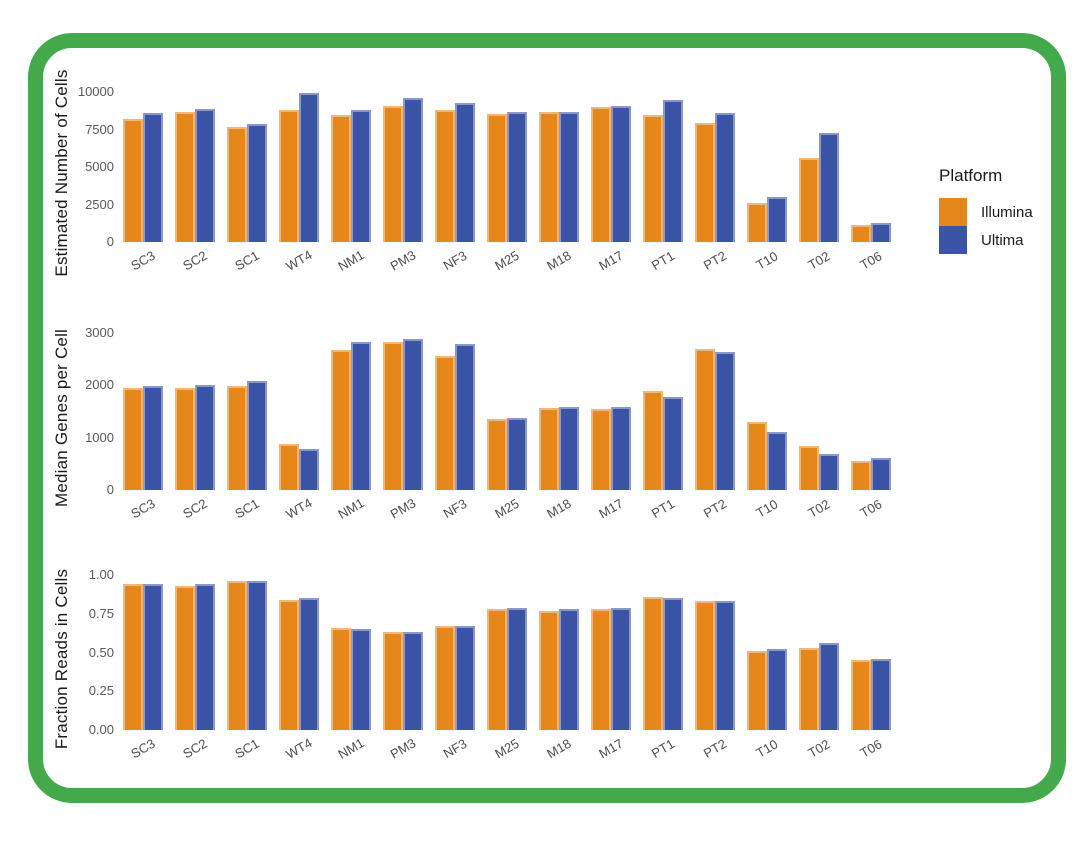 This screenshot has width=1086, height=858. What do you see at coordinates (101, 691) in the screenshot?
I see `y-tick-label: 0.25` at bounding box center [101, 691].